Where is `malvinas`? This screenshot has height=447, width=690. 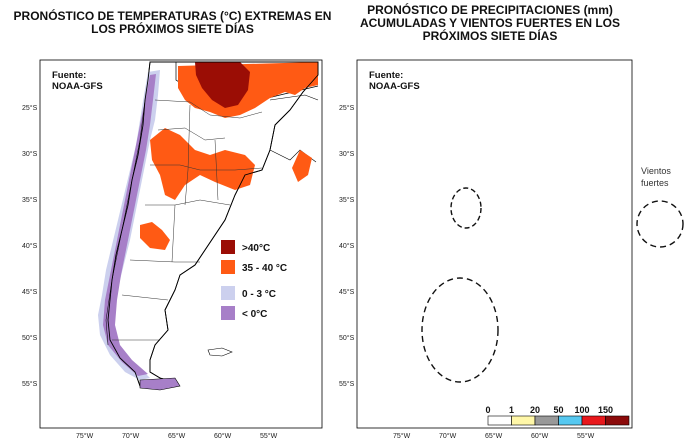
malvinas is located at coordinates (220, 352).